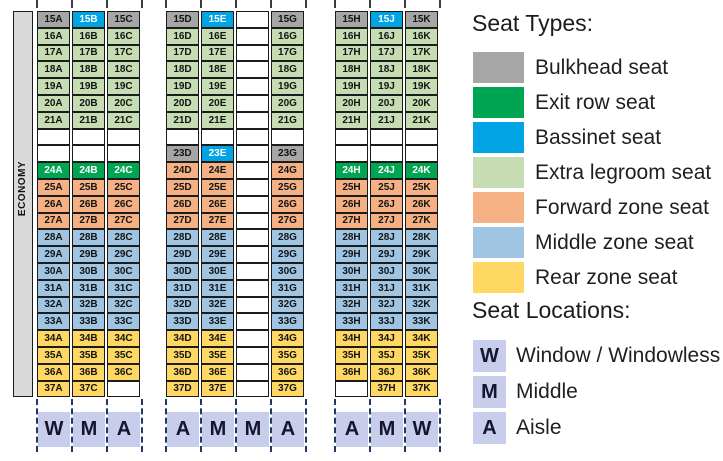 Image resolution: width=723 pixels, height=461 pixels. Describe the element at coordinates (386, 389) in the screenshot. I see `seat-37H: 37H` at that location.